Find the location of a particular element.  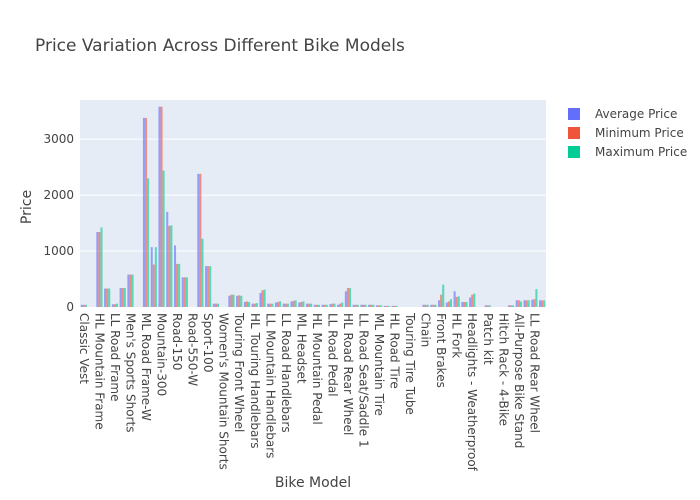

x-tick-label: Sport-100 is located at coordinates (208, 342).